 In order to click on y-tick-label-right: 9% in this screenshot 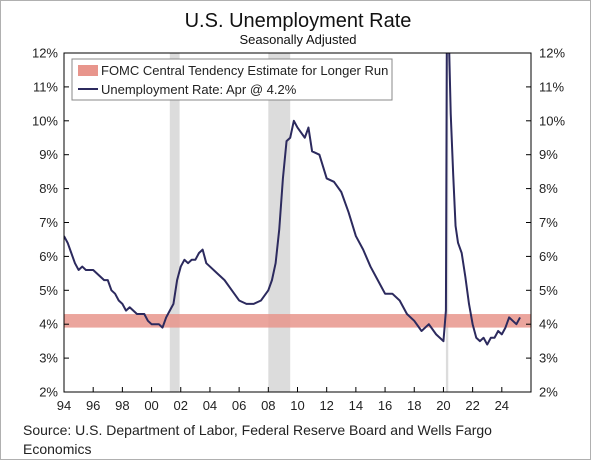, I will do `click(548, 154)`.